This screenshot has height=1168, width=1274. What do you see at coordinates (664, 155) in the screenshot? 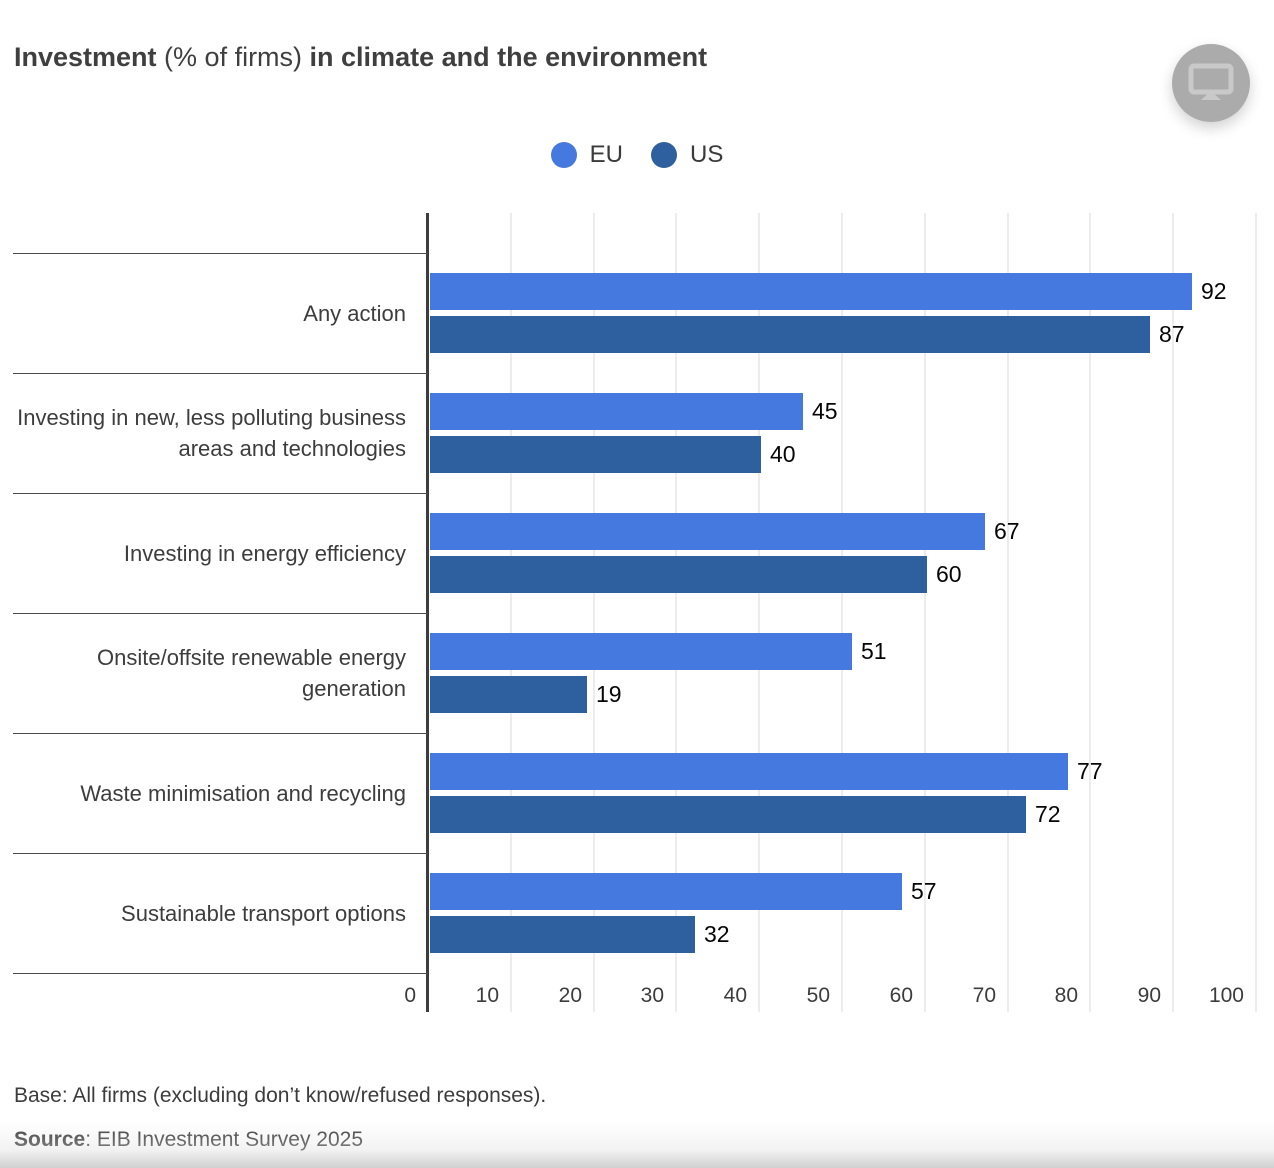
I see `legend-dot-us` at bounding box center [664, 155].